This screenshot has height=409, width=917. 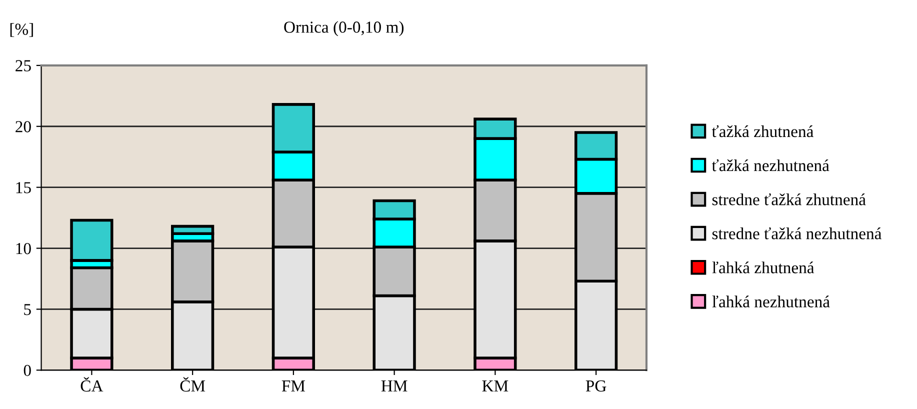 What do you see at coordinates (771, 165) in the screenshot?
I see `legend-label: ťažká nezhutnená` at bounding box center [771, 165].